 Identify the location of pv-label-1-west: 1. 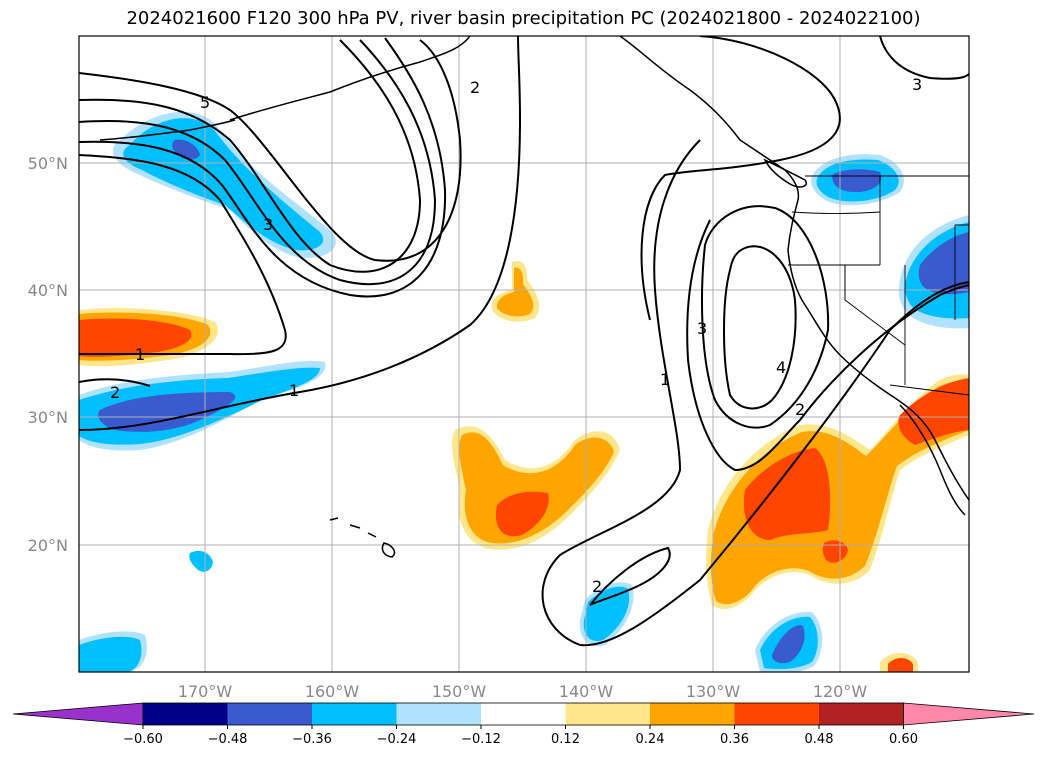
(140, 354).